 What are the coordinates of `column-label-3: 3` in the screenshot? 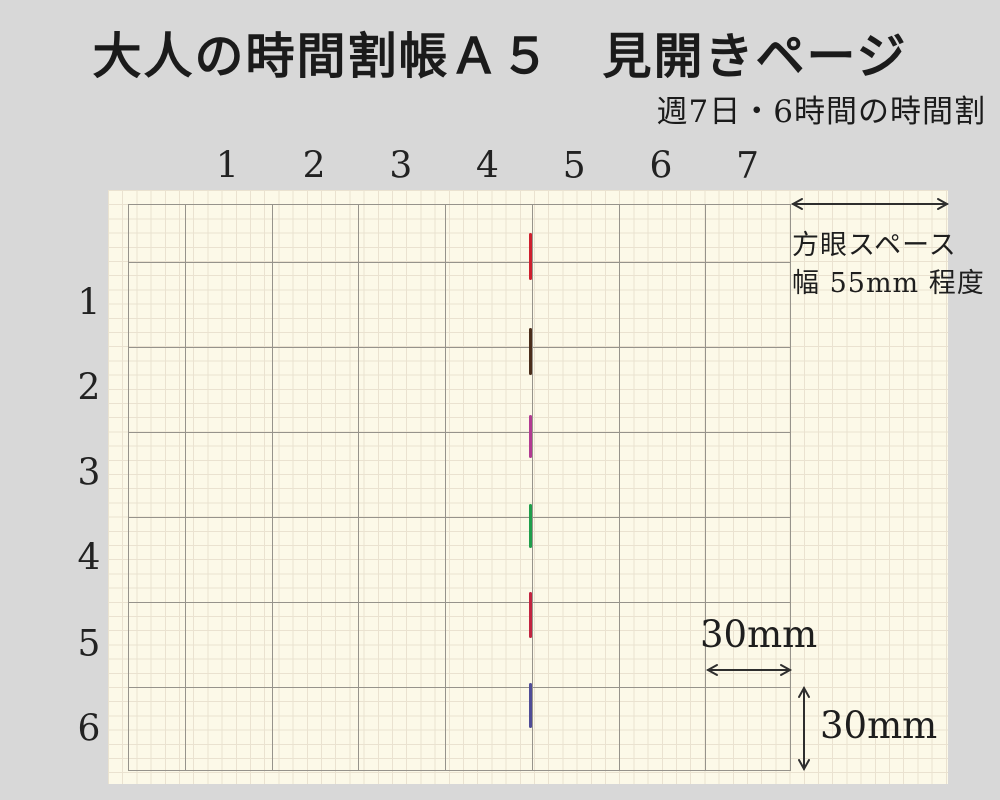 It's located at (401, 166).